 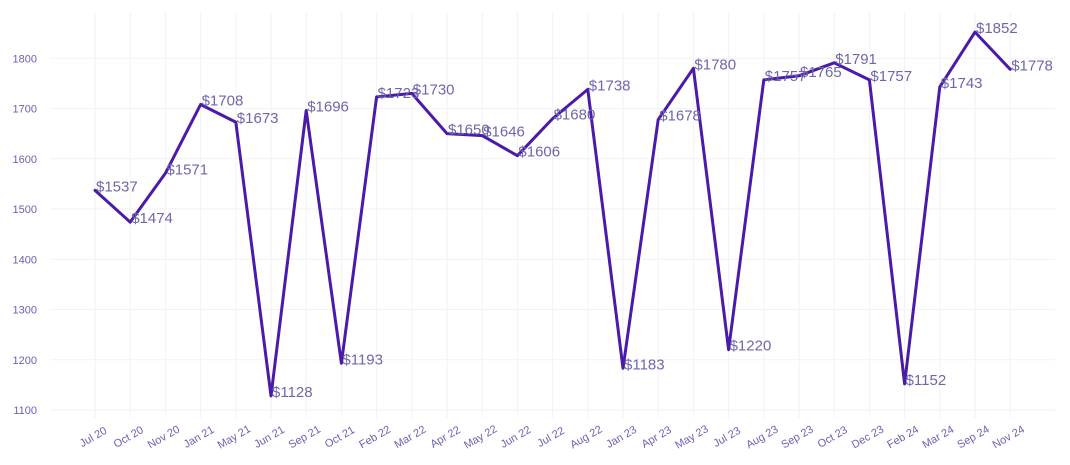 What do you see at coordinates (715, 64) in the screenshot?
I see `data-label: $1780` at bounding box center [715, 64].